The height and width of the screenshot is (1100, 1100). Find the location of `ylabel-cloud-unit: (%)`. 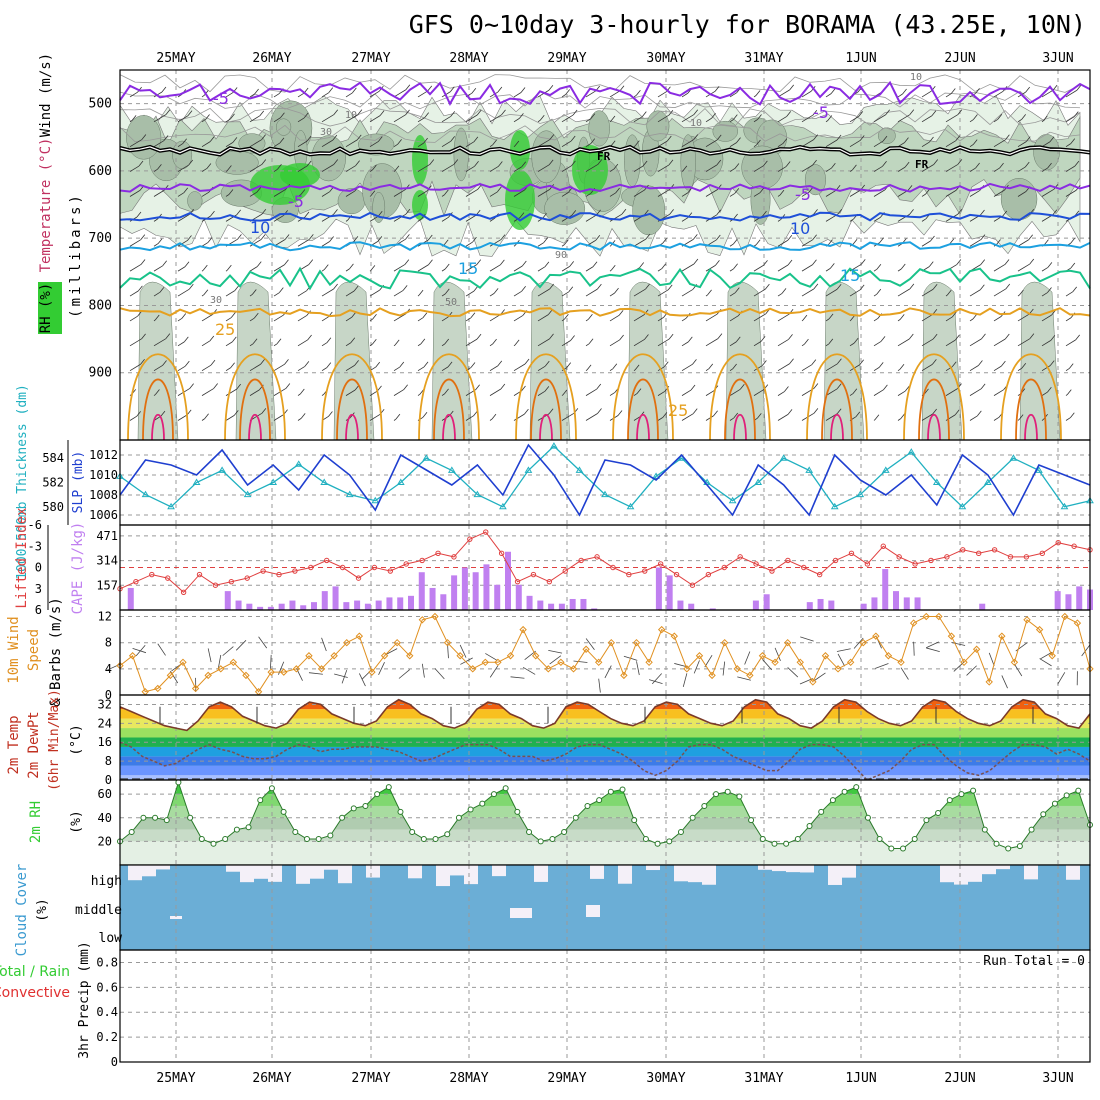

ylabel-cloud-unit: (%) is located at coordinates (42, 909).